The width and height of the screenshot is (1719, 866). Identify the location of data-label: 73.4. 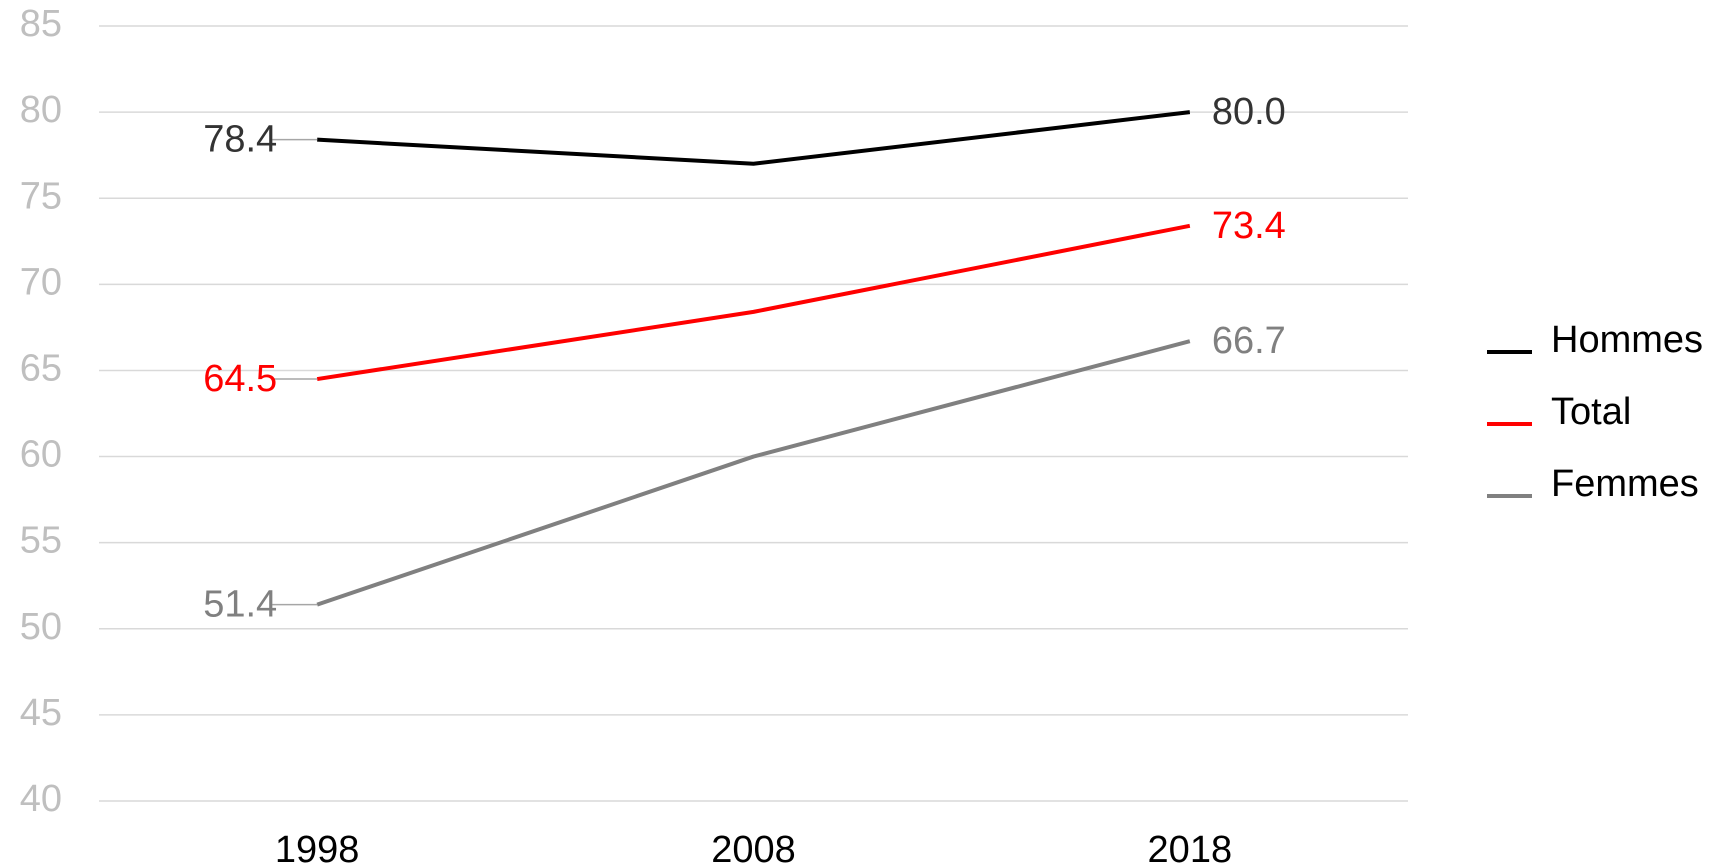
(1249, 226).